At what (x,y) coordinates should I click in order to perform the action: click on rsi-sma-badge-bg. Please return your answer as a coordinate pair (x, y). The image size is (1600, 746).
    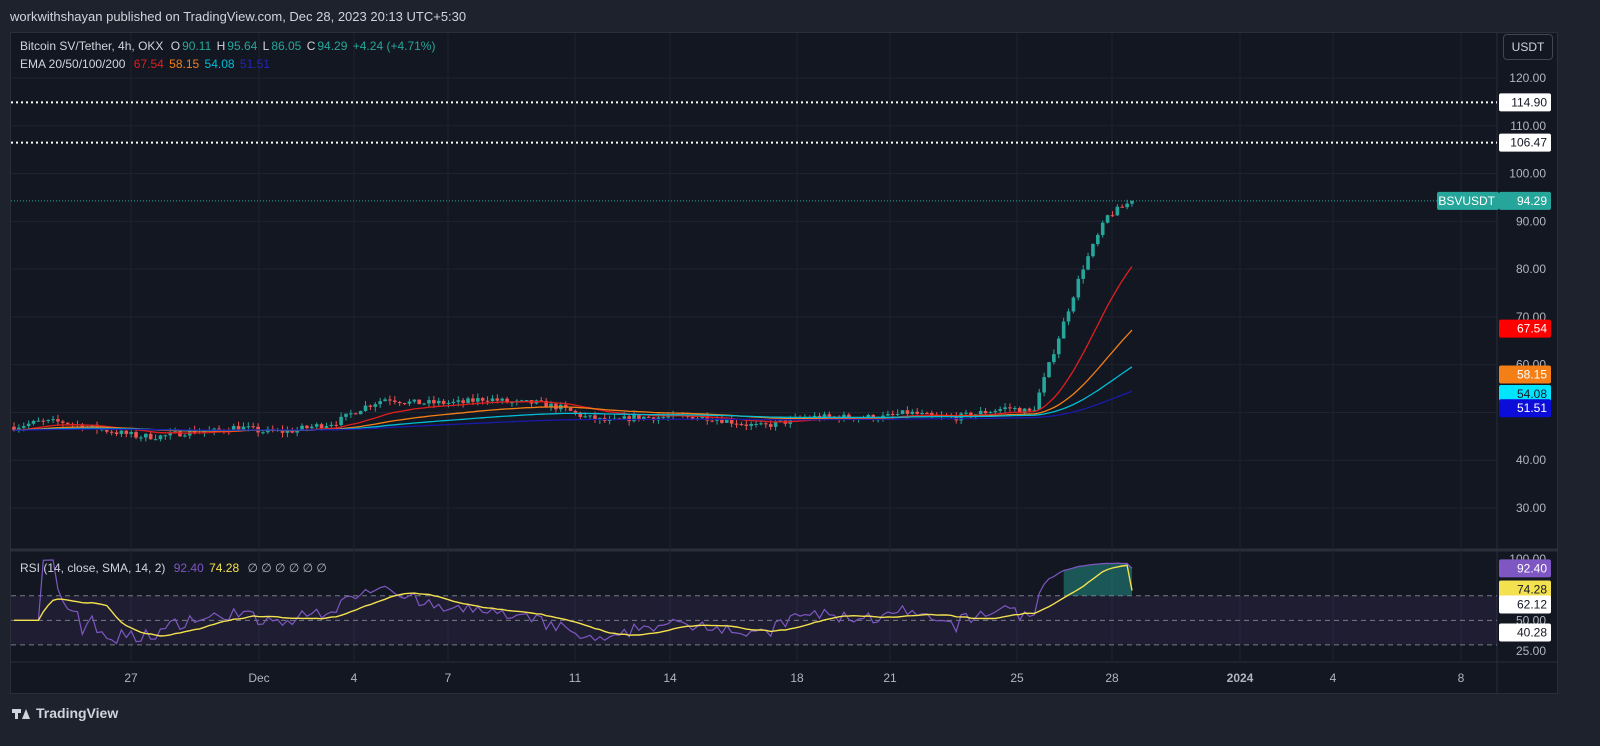
    Looking at the image, I should click on (1525, 589).